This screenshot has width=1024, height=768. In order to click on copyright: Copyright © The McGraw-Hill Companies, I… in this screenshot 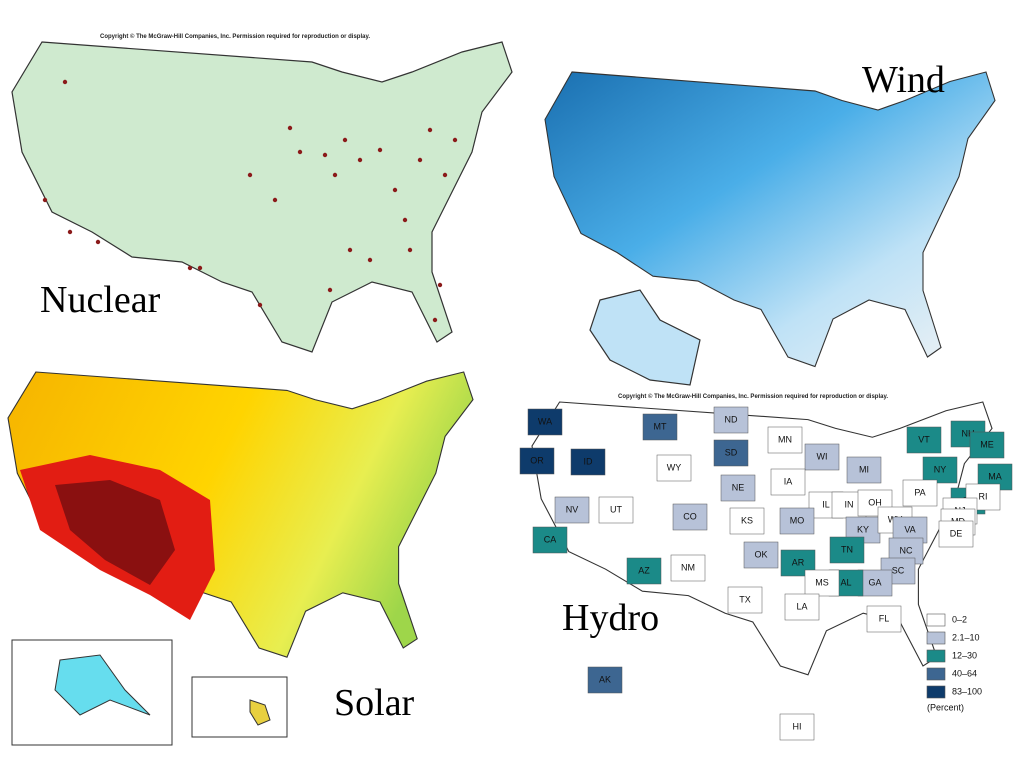, I will do `click(753, 396)`.